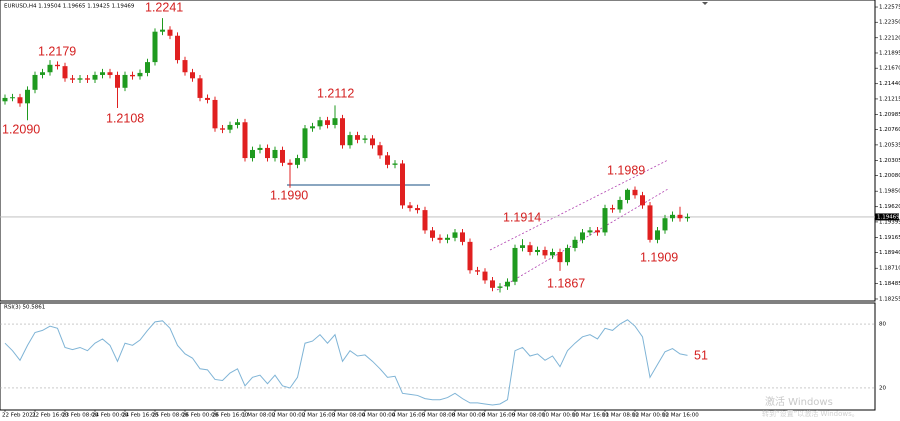 This screenshot has width=900, height=421. I want to click on x-tick-label: 22 Feb 2021, so click(19, 416).